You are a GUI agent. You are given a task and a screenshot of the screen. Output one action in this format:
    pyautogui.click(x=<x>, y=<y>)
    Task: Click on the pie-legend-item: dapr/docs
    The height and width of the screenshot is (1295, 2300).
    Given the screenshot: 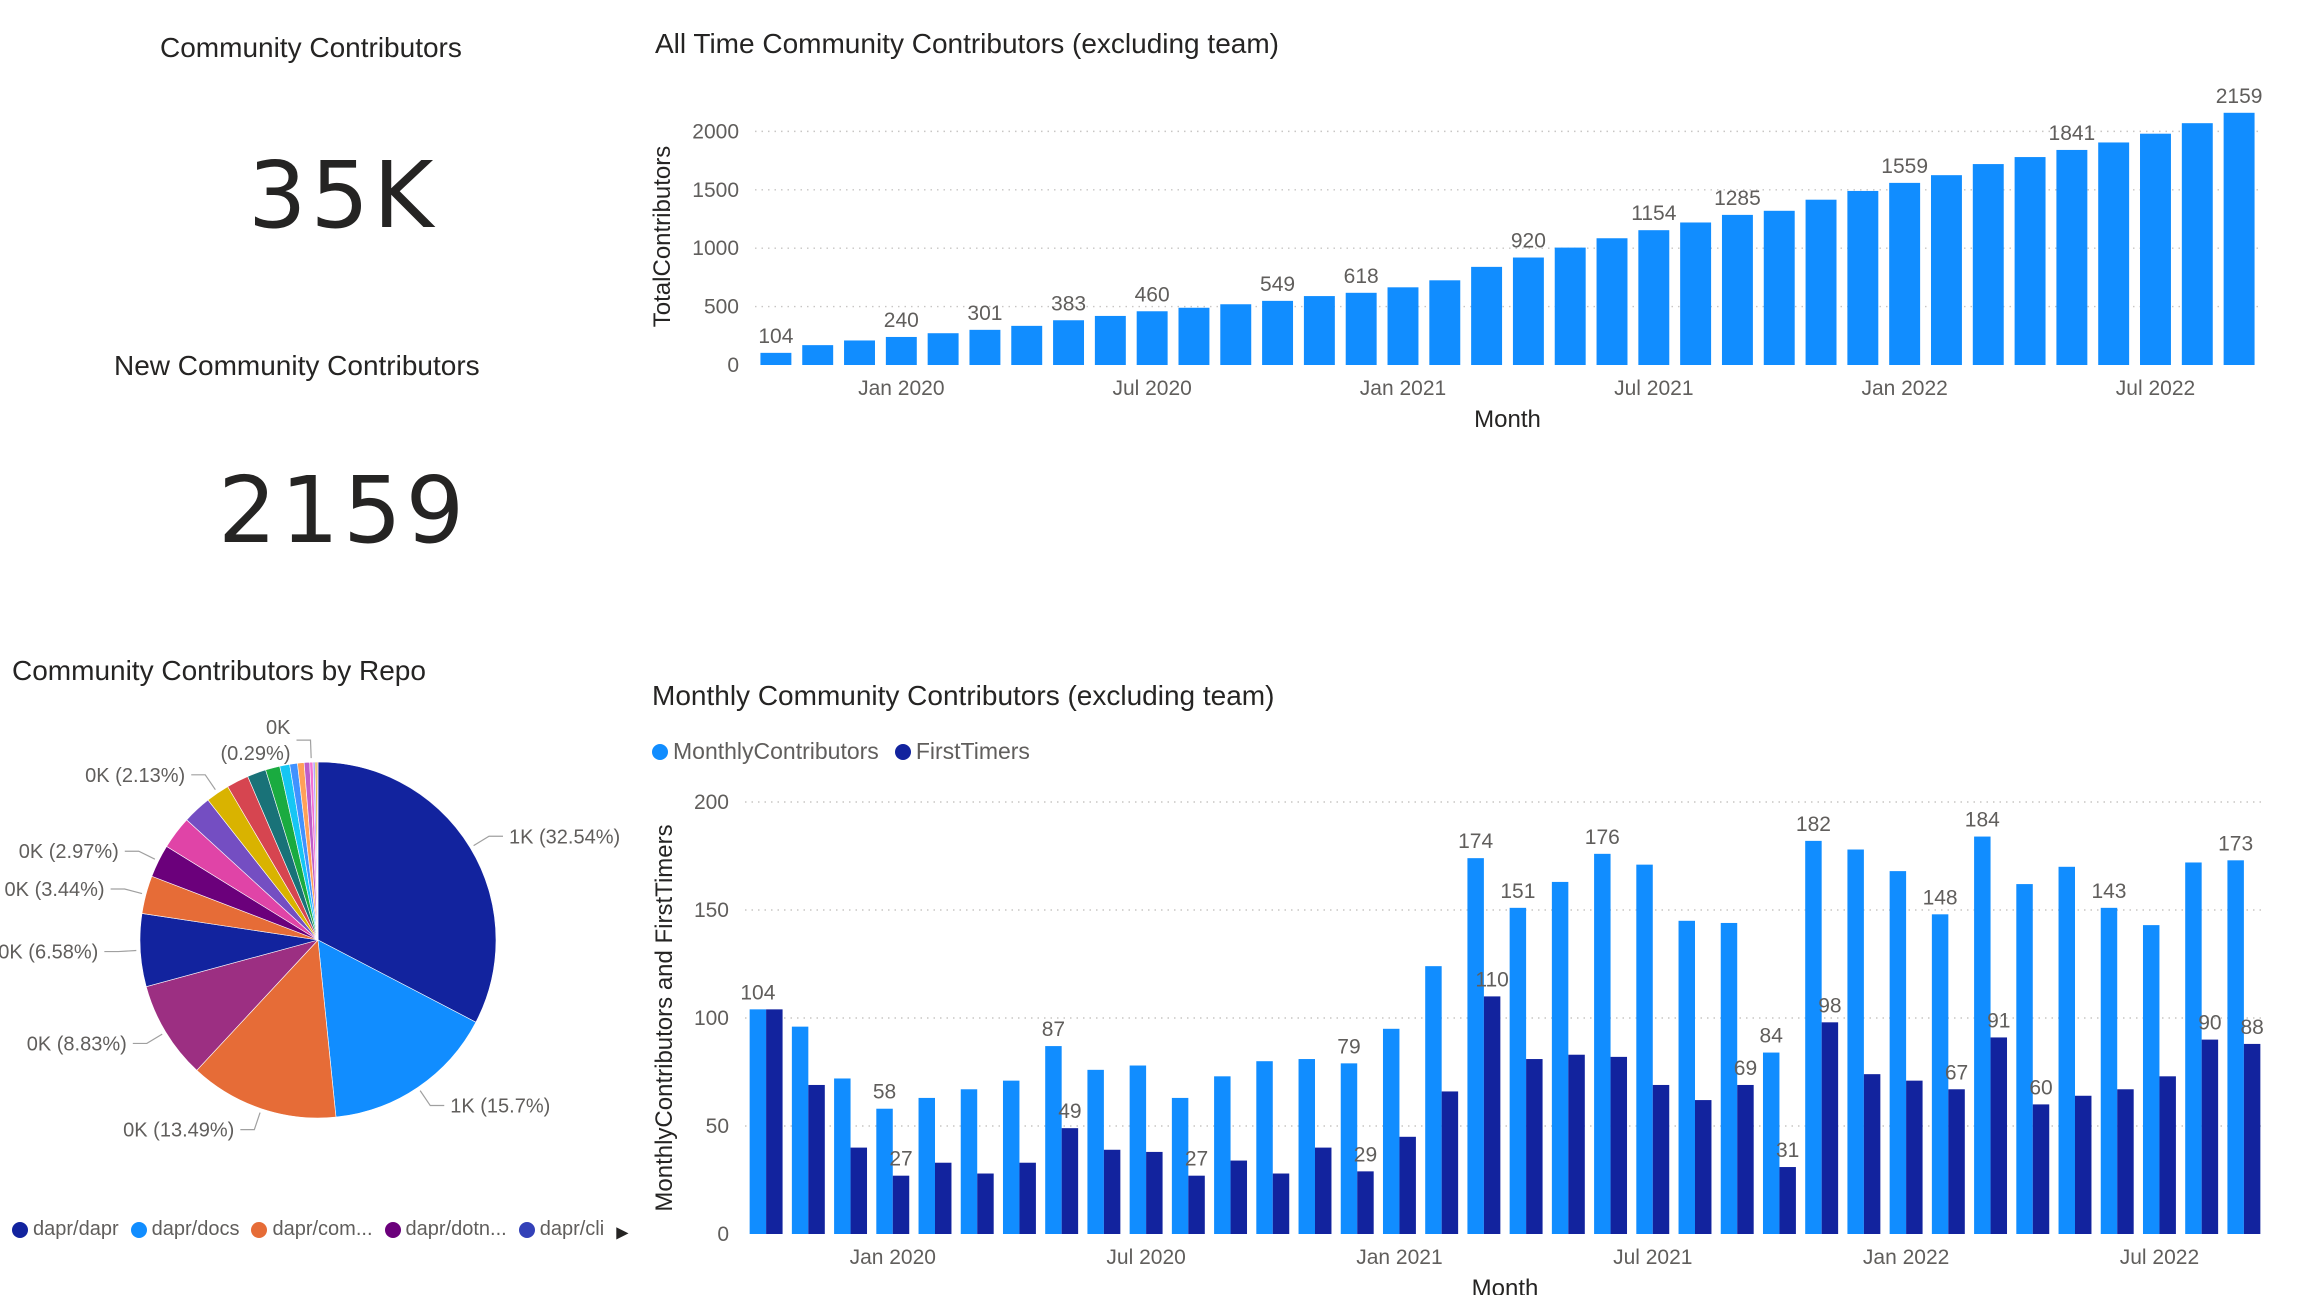 What is the action you would take?
    pyautogui.click(x=184, y=1229)
    